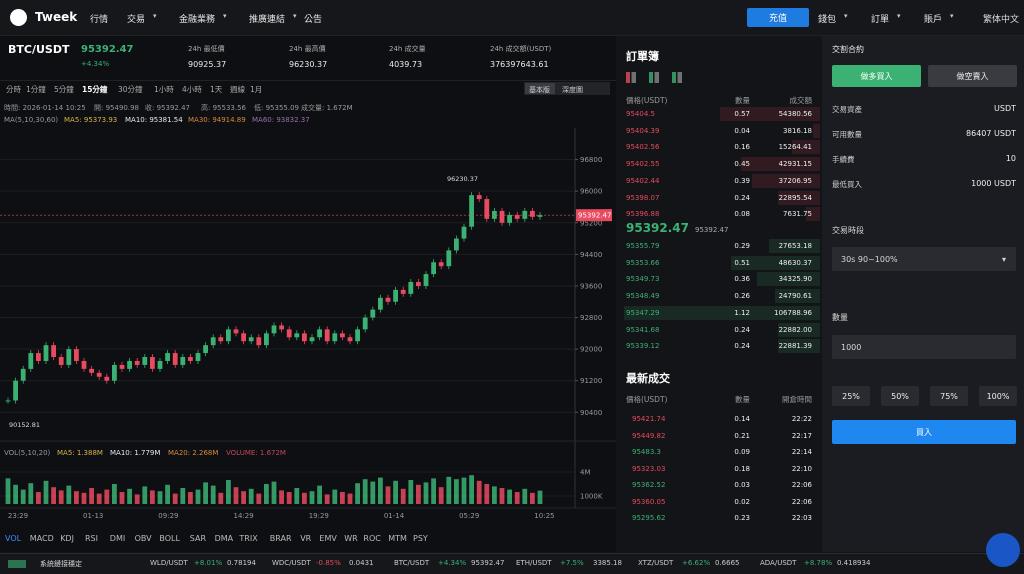  I want to click on ticker-pair: WDC/USDT, so click(291, 563).